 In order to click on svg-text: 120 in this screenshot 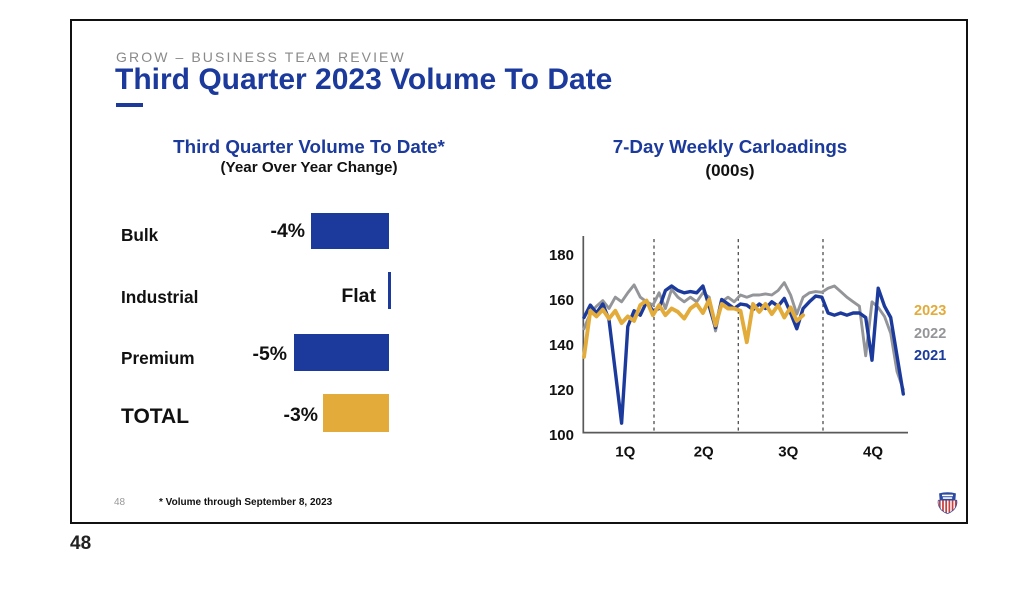, I will do `click(561, 390)`.